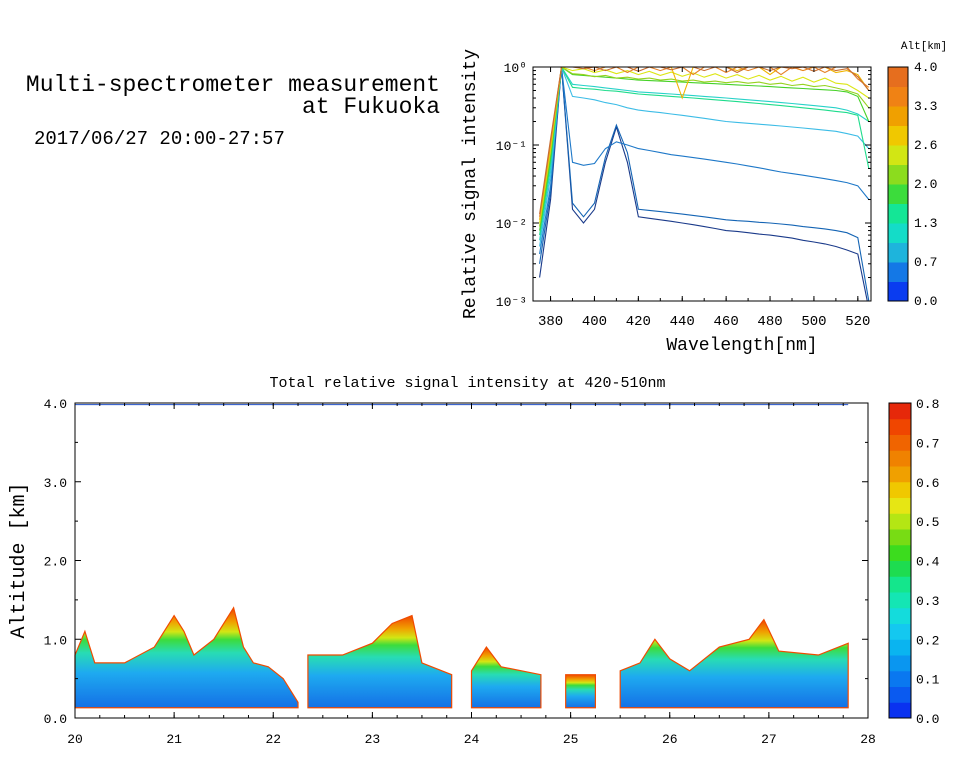  Describe the element at coordinates (925, 223) in the screenshot. I see `colorbar-tick-label: 1.3` at that location.